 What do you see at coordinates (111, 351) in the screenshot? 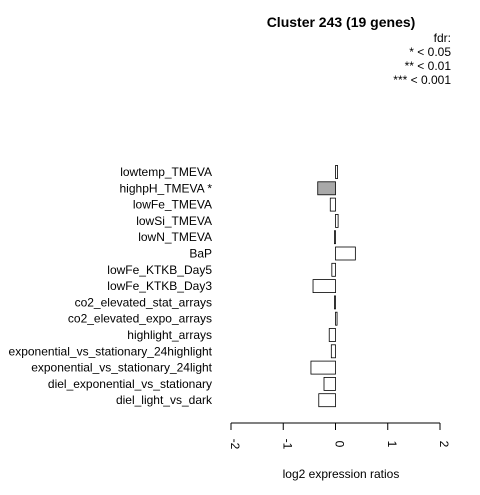
I see `category-label-11: exponential_vs_stationary_24highlight` at bounding box center [111, 351].